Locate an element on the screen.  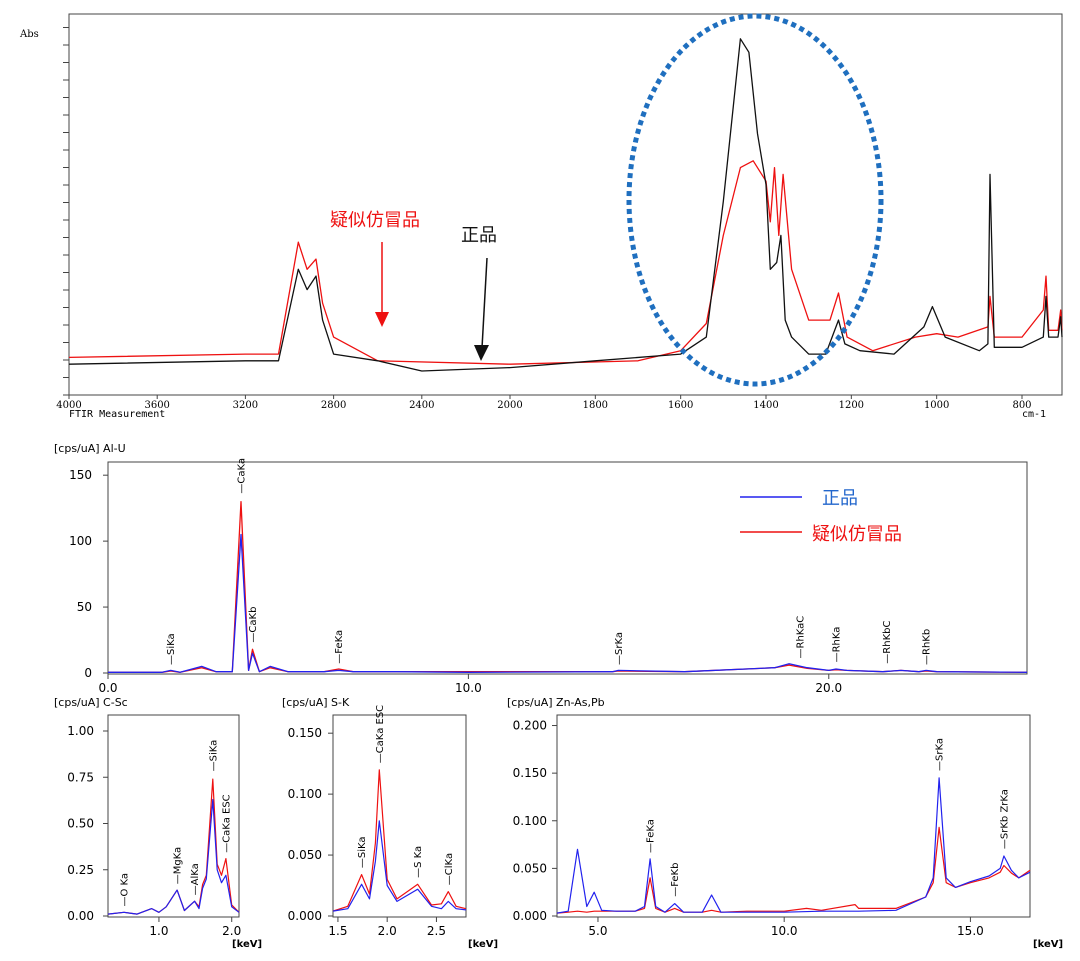
edx-s-k-y-tick-label: 0.000 is located at coordinates (305, 916).